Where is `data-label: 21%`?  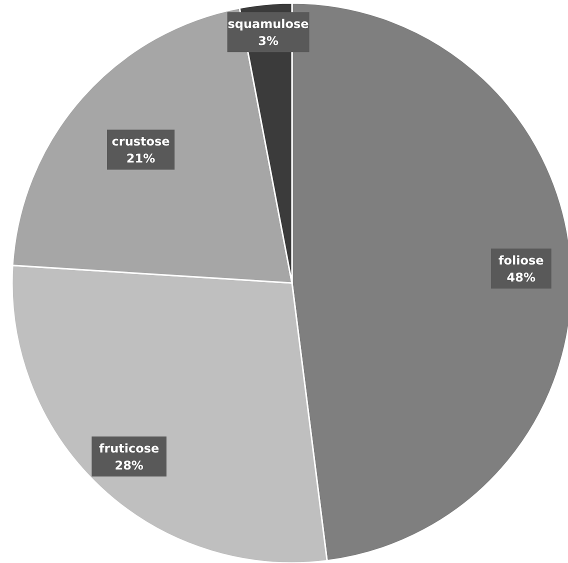 data-label: 21% is located at coordinates (141, 159).